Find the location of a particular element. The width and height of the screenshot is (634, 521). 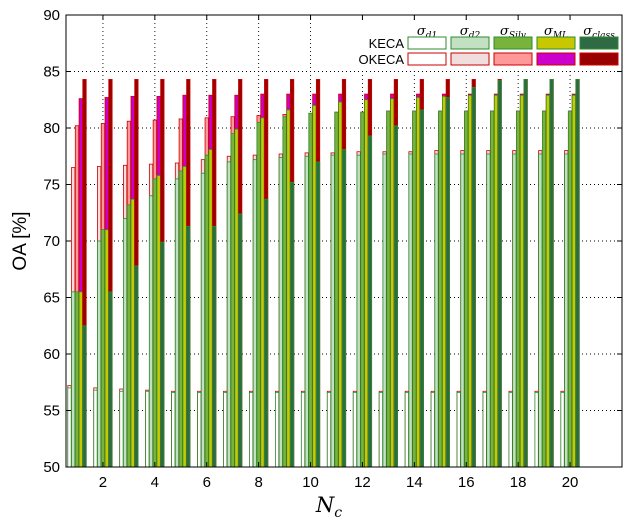

legend-header-subscript: Silv is located at coordinates (517, 36).